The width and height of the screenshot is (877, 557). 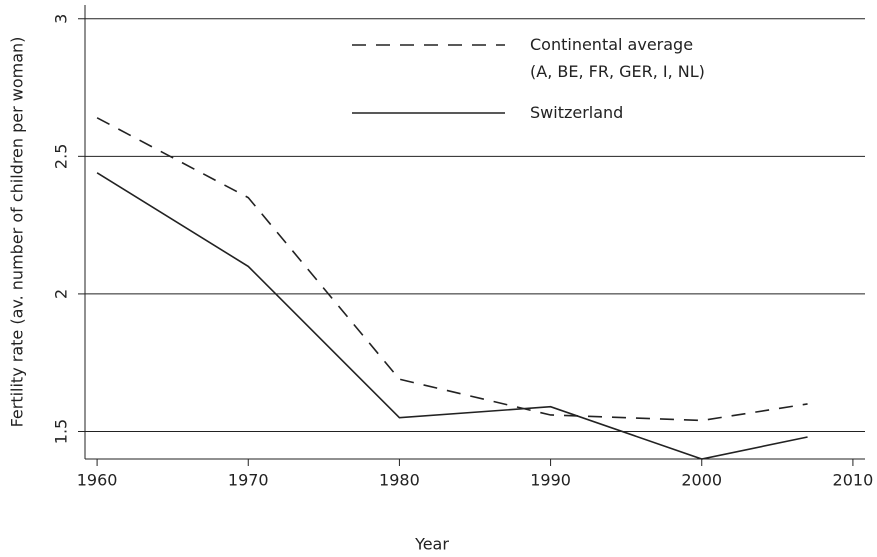 I want to click on y-tick-label: 2.5, so click(x=61, y=156).